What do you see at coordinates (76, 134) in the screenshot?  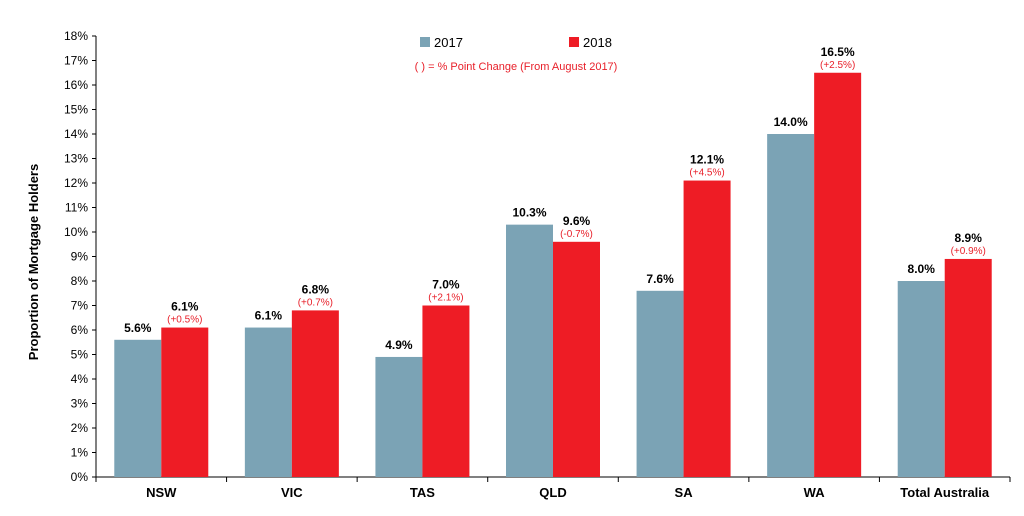 I see `y-tick-label: 14%` at bounding box center [76, 134].